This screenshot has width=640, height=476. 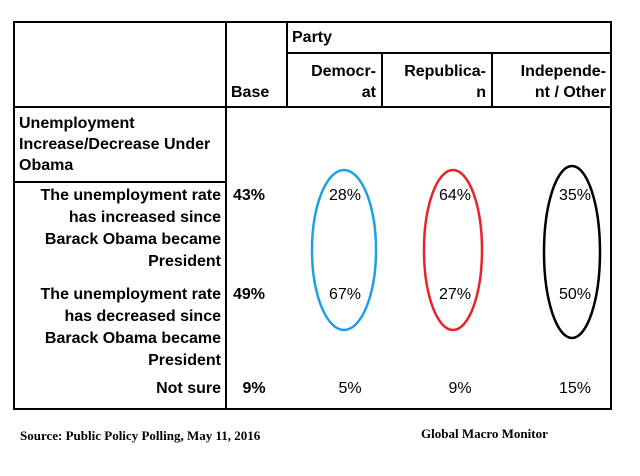 I want to click on cell-notsure-independent: 15%, so click(x=575, y=388).